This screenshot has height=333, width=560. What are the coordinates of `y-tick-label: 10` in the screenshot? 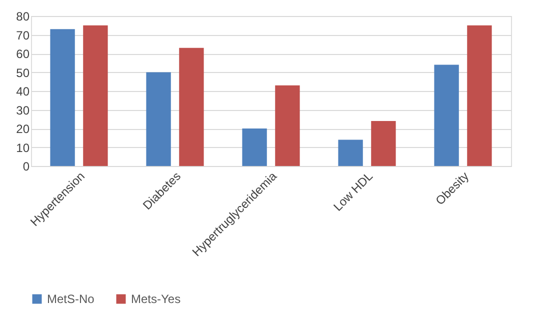 It's located at (23, 147).